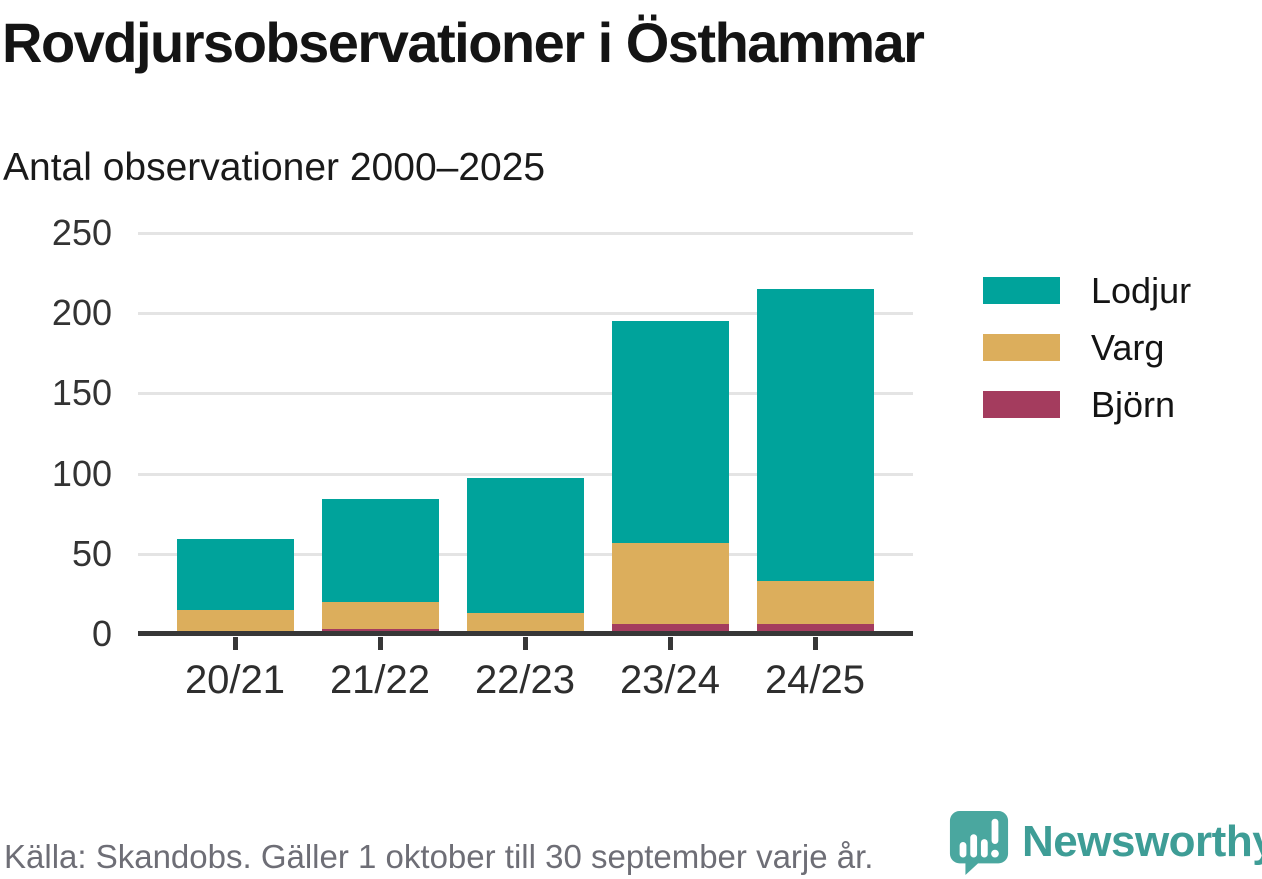 The width and height of the screenshot is (1262, 879). What do you see at coordinates (81, 232) in the screenshot?
I see `y-axis-label: 250` at bounding box center [81, 232].